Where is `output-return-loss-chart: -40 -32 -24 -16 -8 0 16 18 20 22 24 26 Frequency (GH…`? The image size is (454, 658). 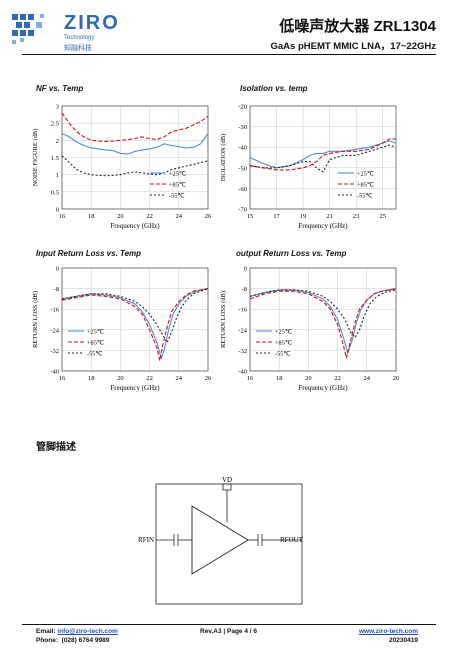 output-return-loss-chart: -40 -32 -24 -16 -8 0 16 18 20 22 24 26 Frequency (GH… is located at coordinates (310, 329).